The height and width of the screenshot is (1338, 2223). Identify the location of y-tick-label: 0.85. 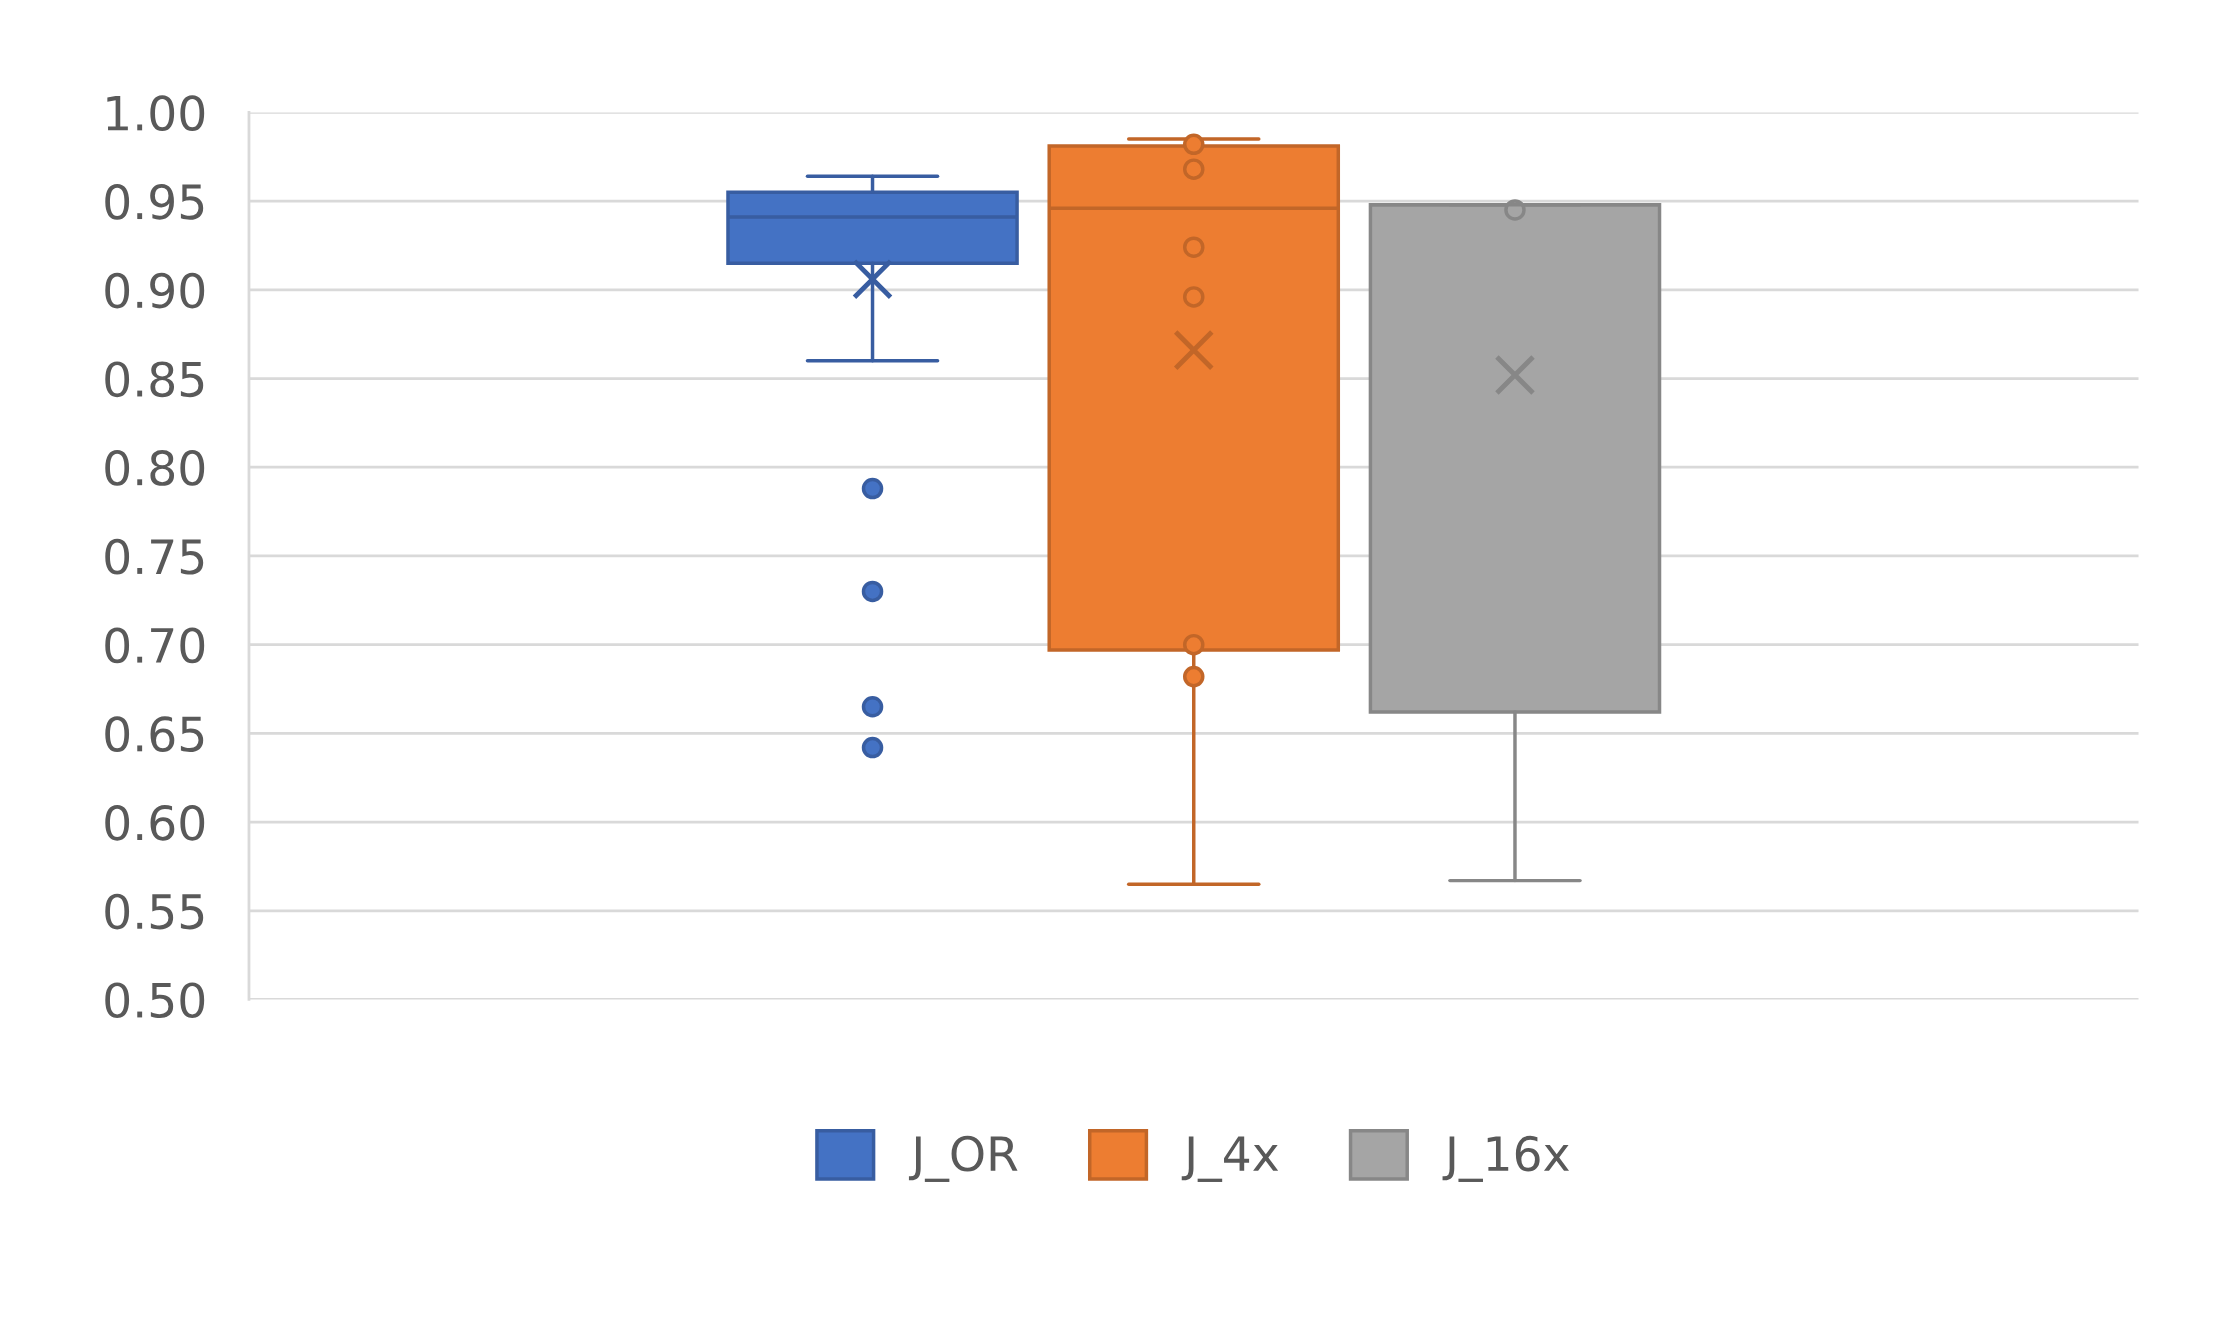
(154, 379).